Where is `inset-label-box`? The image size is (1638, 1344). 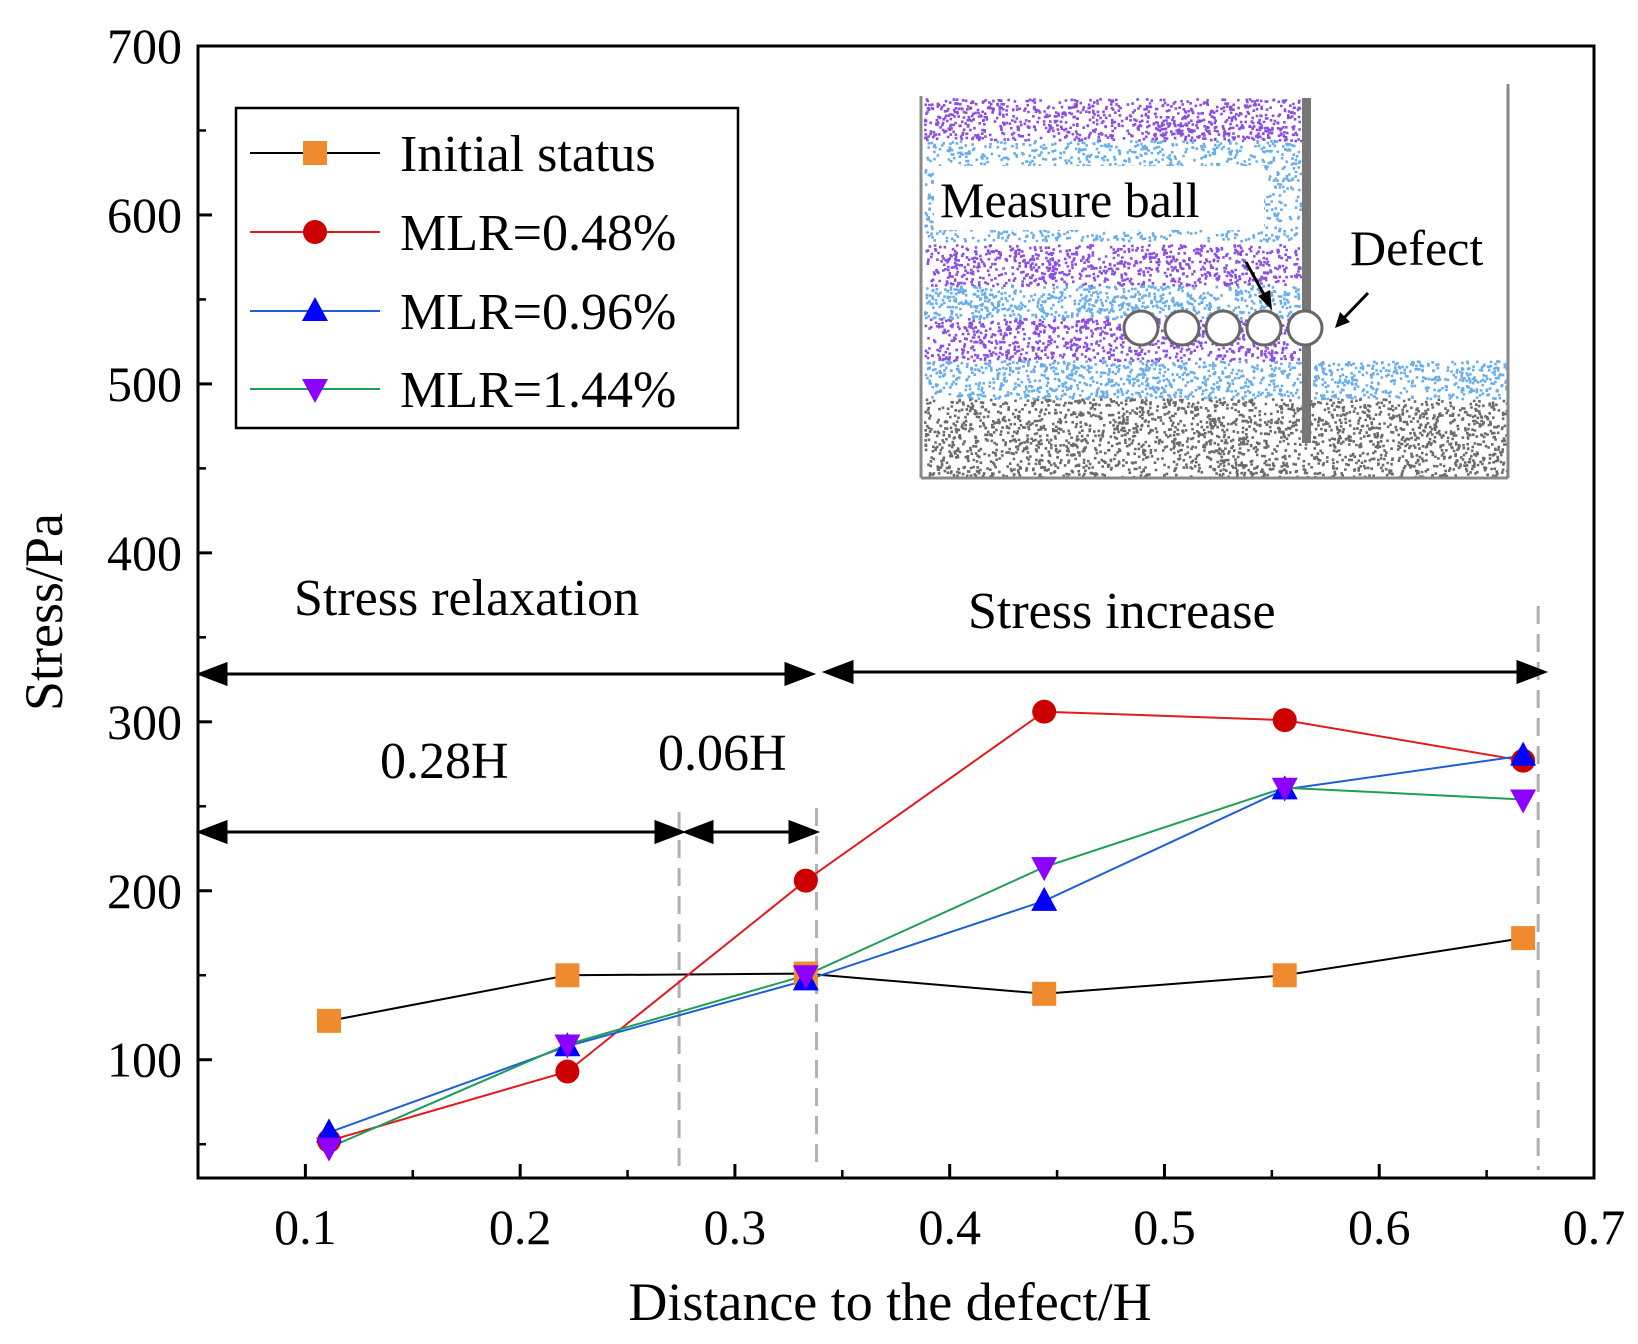 inset-label-box is located at coordinates (1099, 198).